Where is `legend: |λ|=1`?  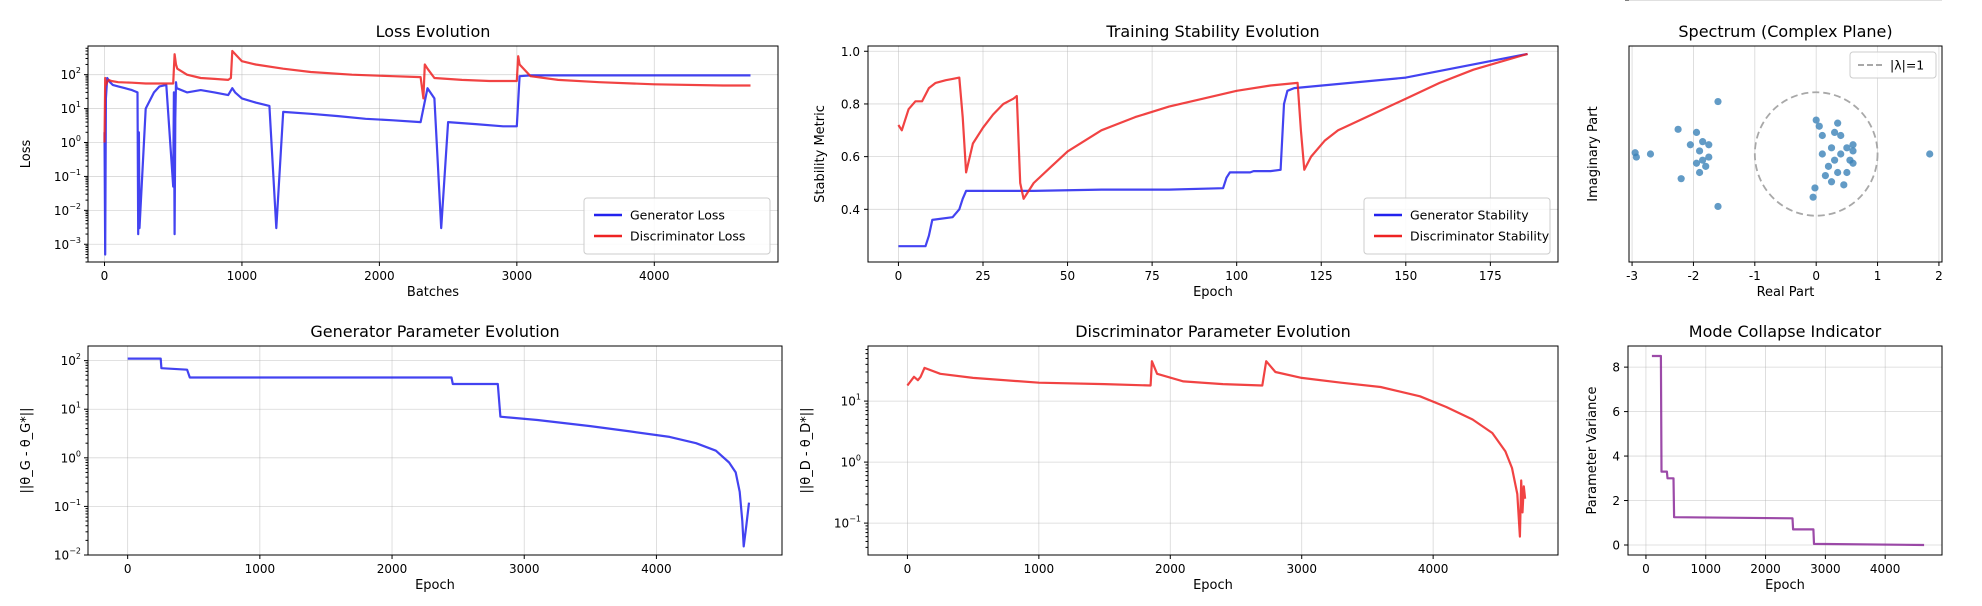 legend: |λ|=1 is located at coordinates (1893, 65).